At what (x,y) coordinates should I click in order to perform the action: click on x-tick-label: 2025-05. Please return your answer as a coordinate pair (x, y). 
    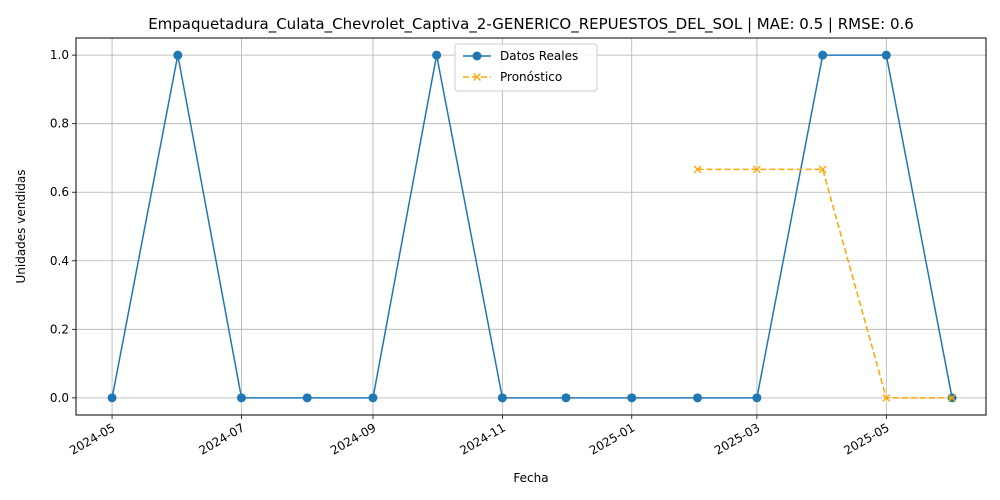
    Looking at the image, I should click on (866, 438).